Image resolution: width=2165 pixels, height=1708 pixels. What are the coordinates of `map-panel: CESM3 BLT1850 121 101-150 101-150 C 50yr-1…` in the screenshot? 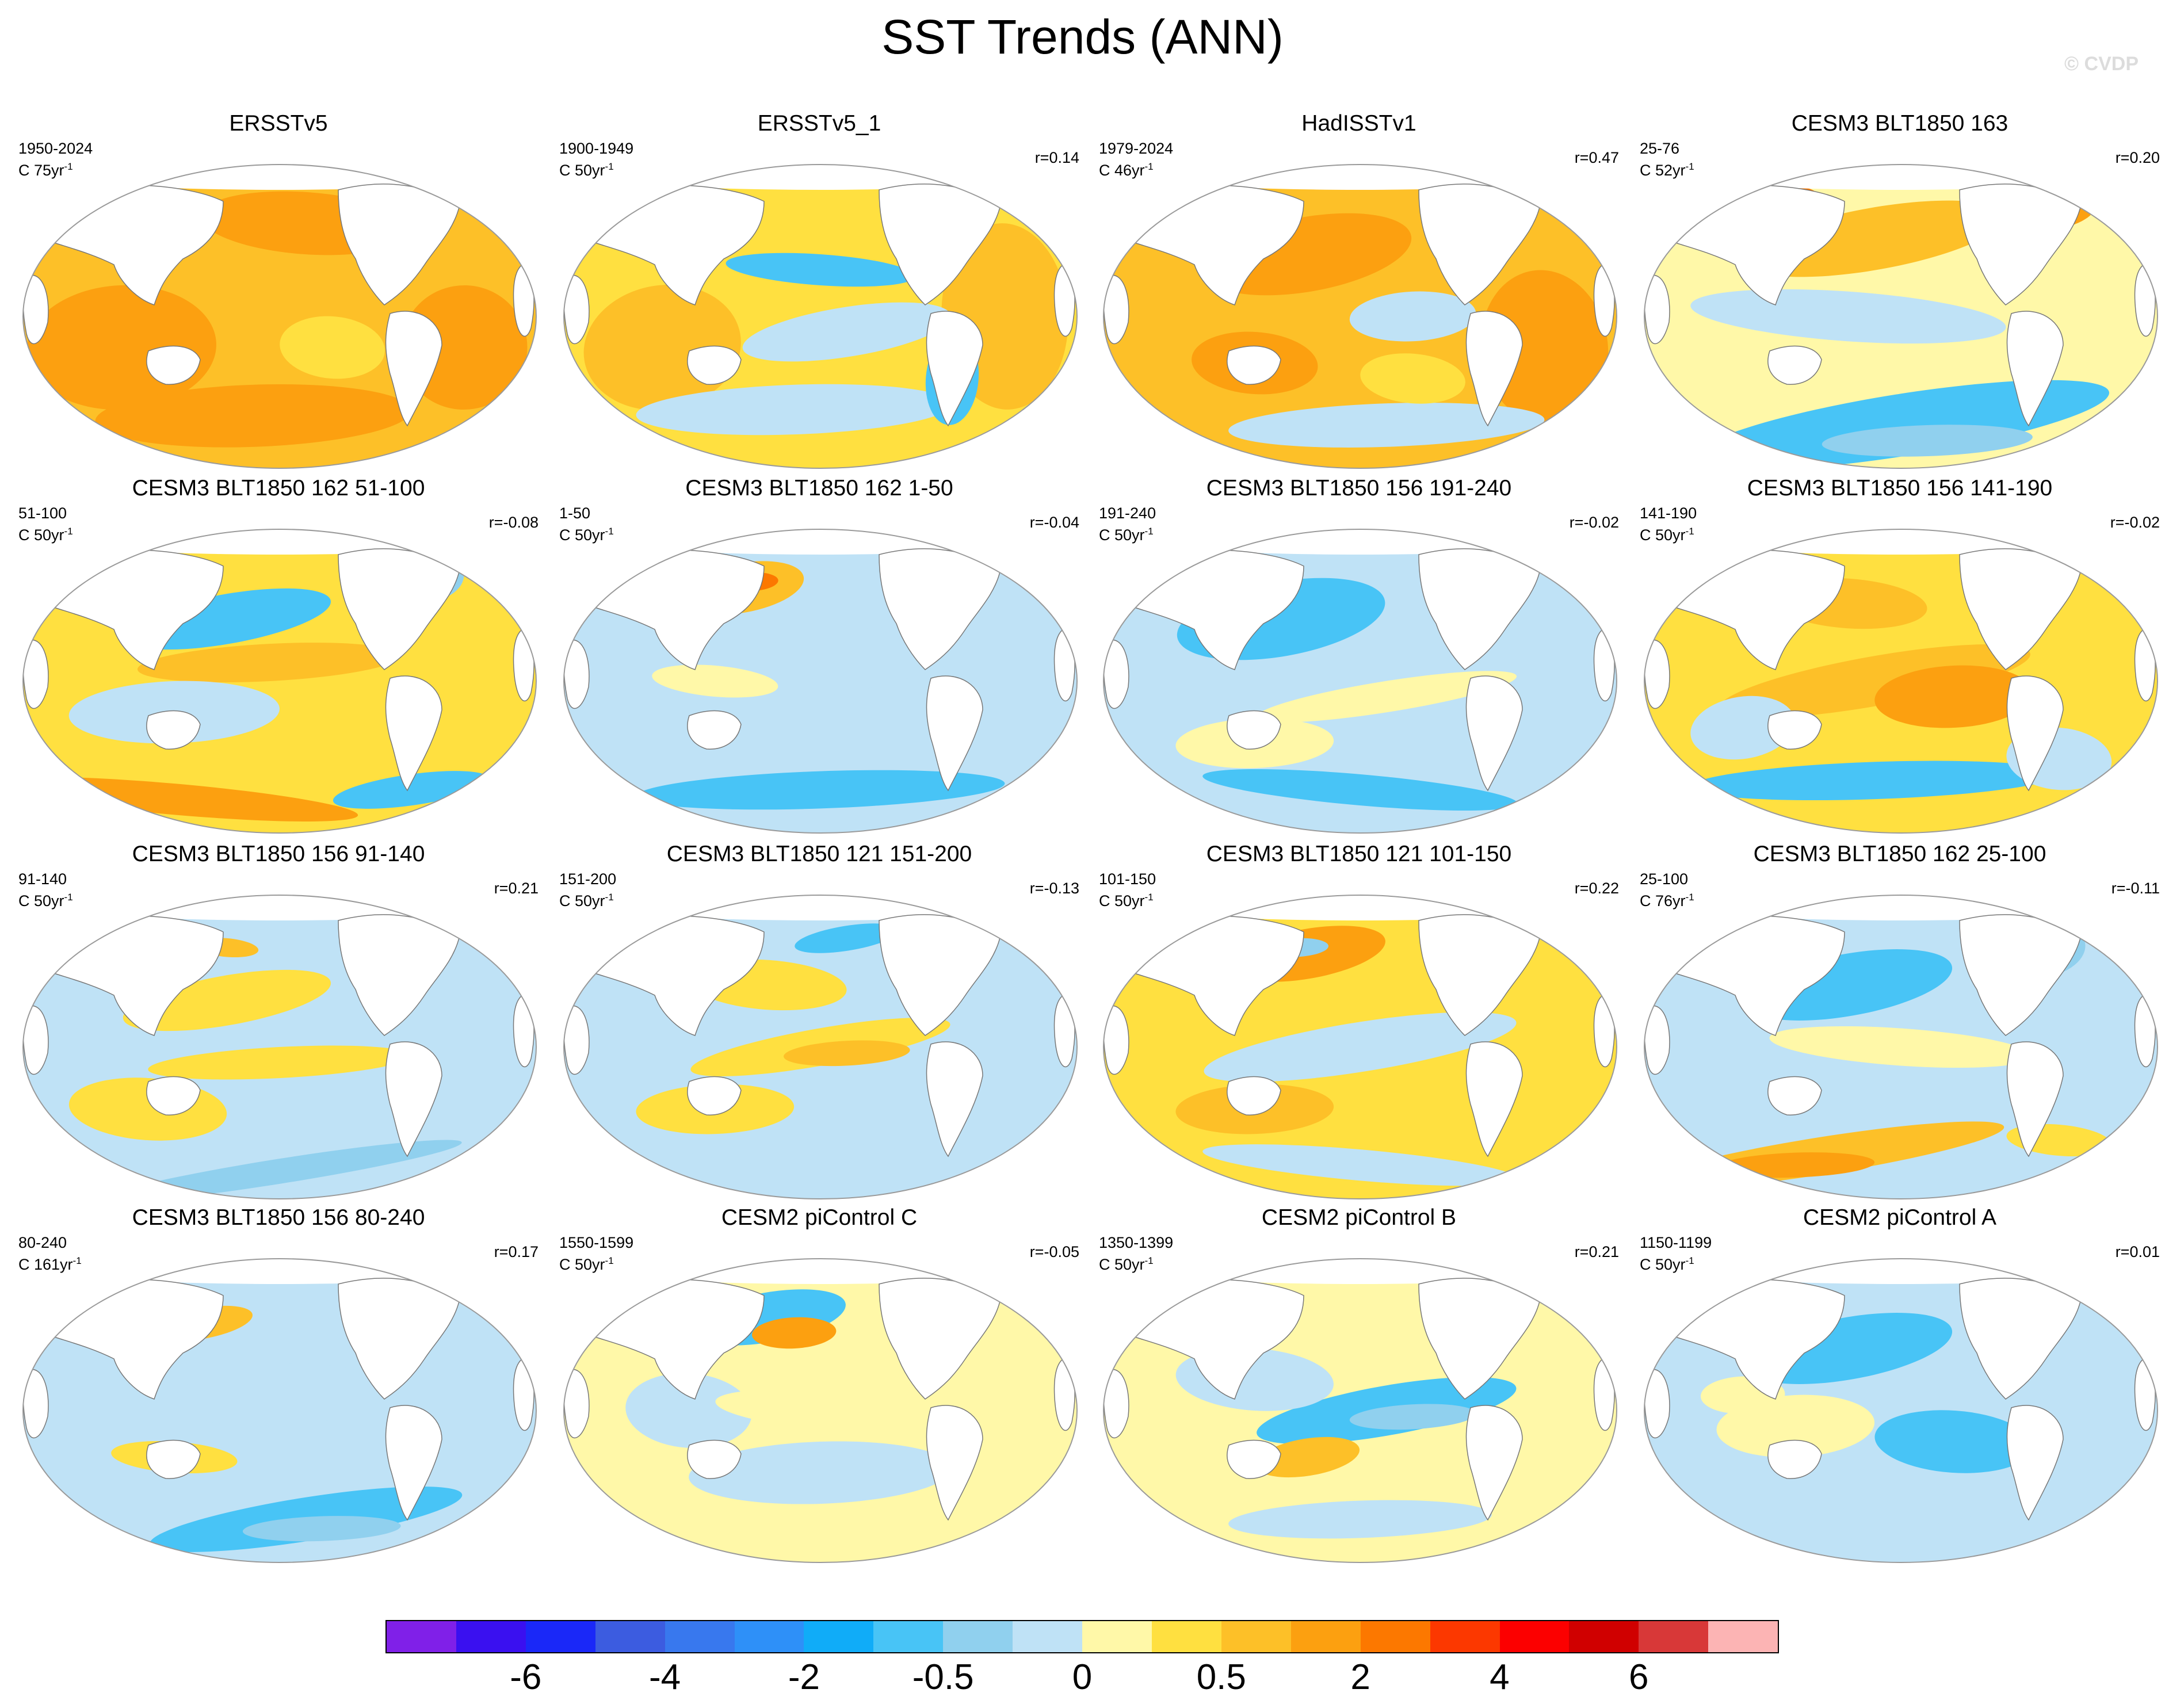 It's located at (1359, 1022).